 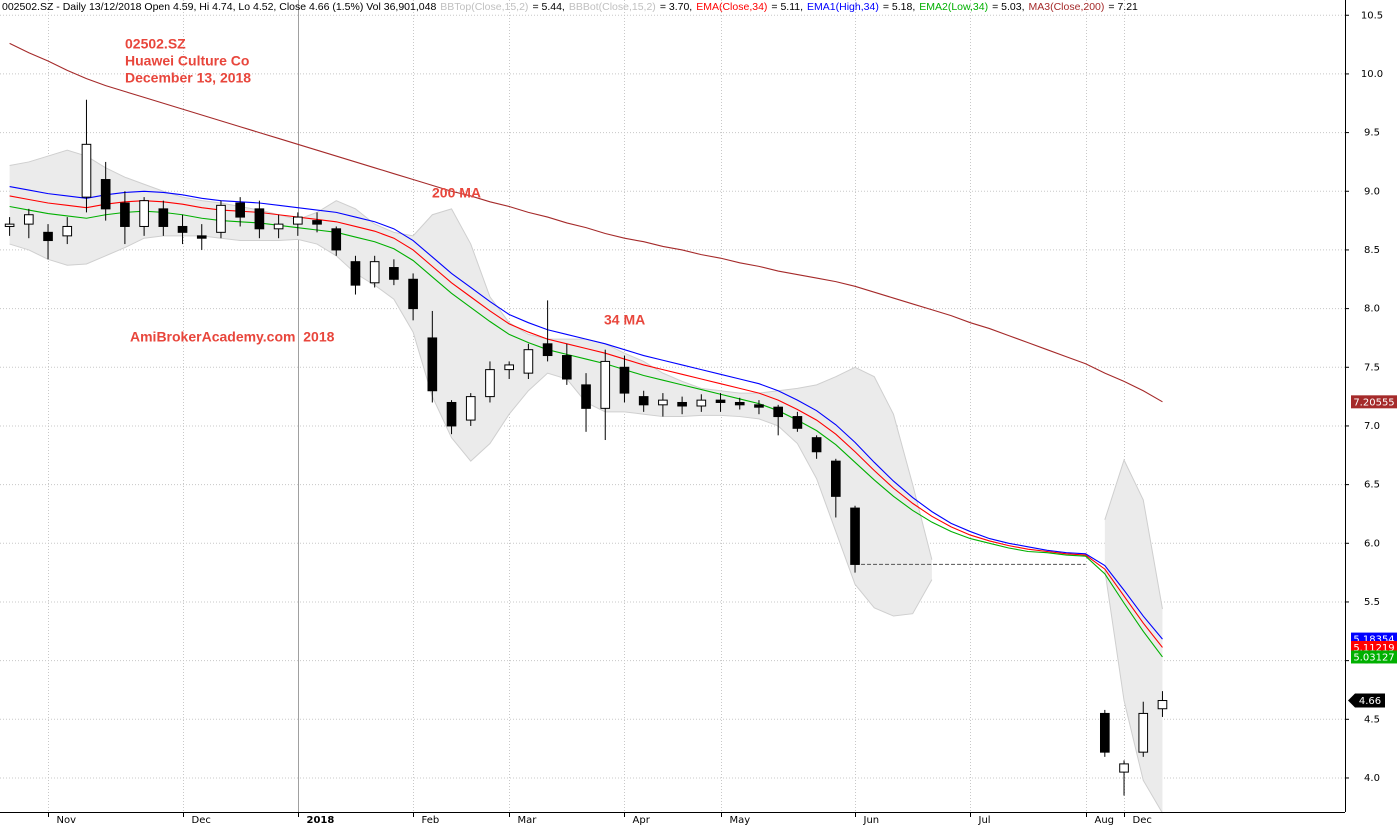 I want to click on last-value-label: 7.20555, so click(x=1373, y=402).